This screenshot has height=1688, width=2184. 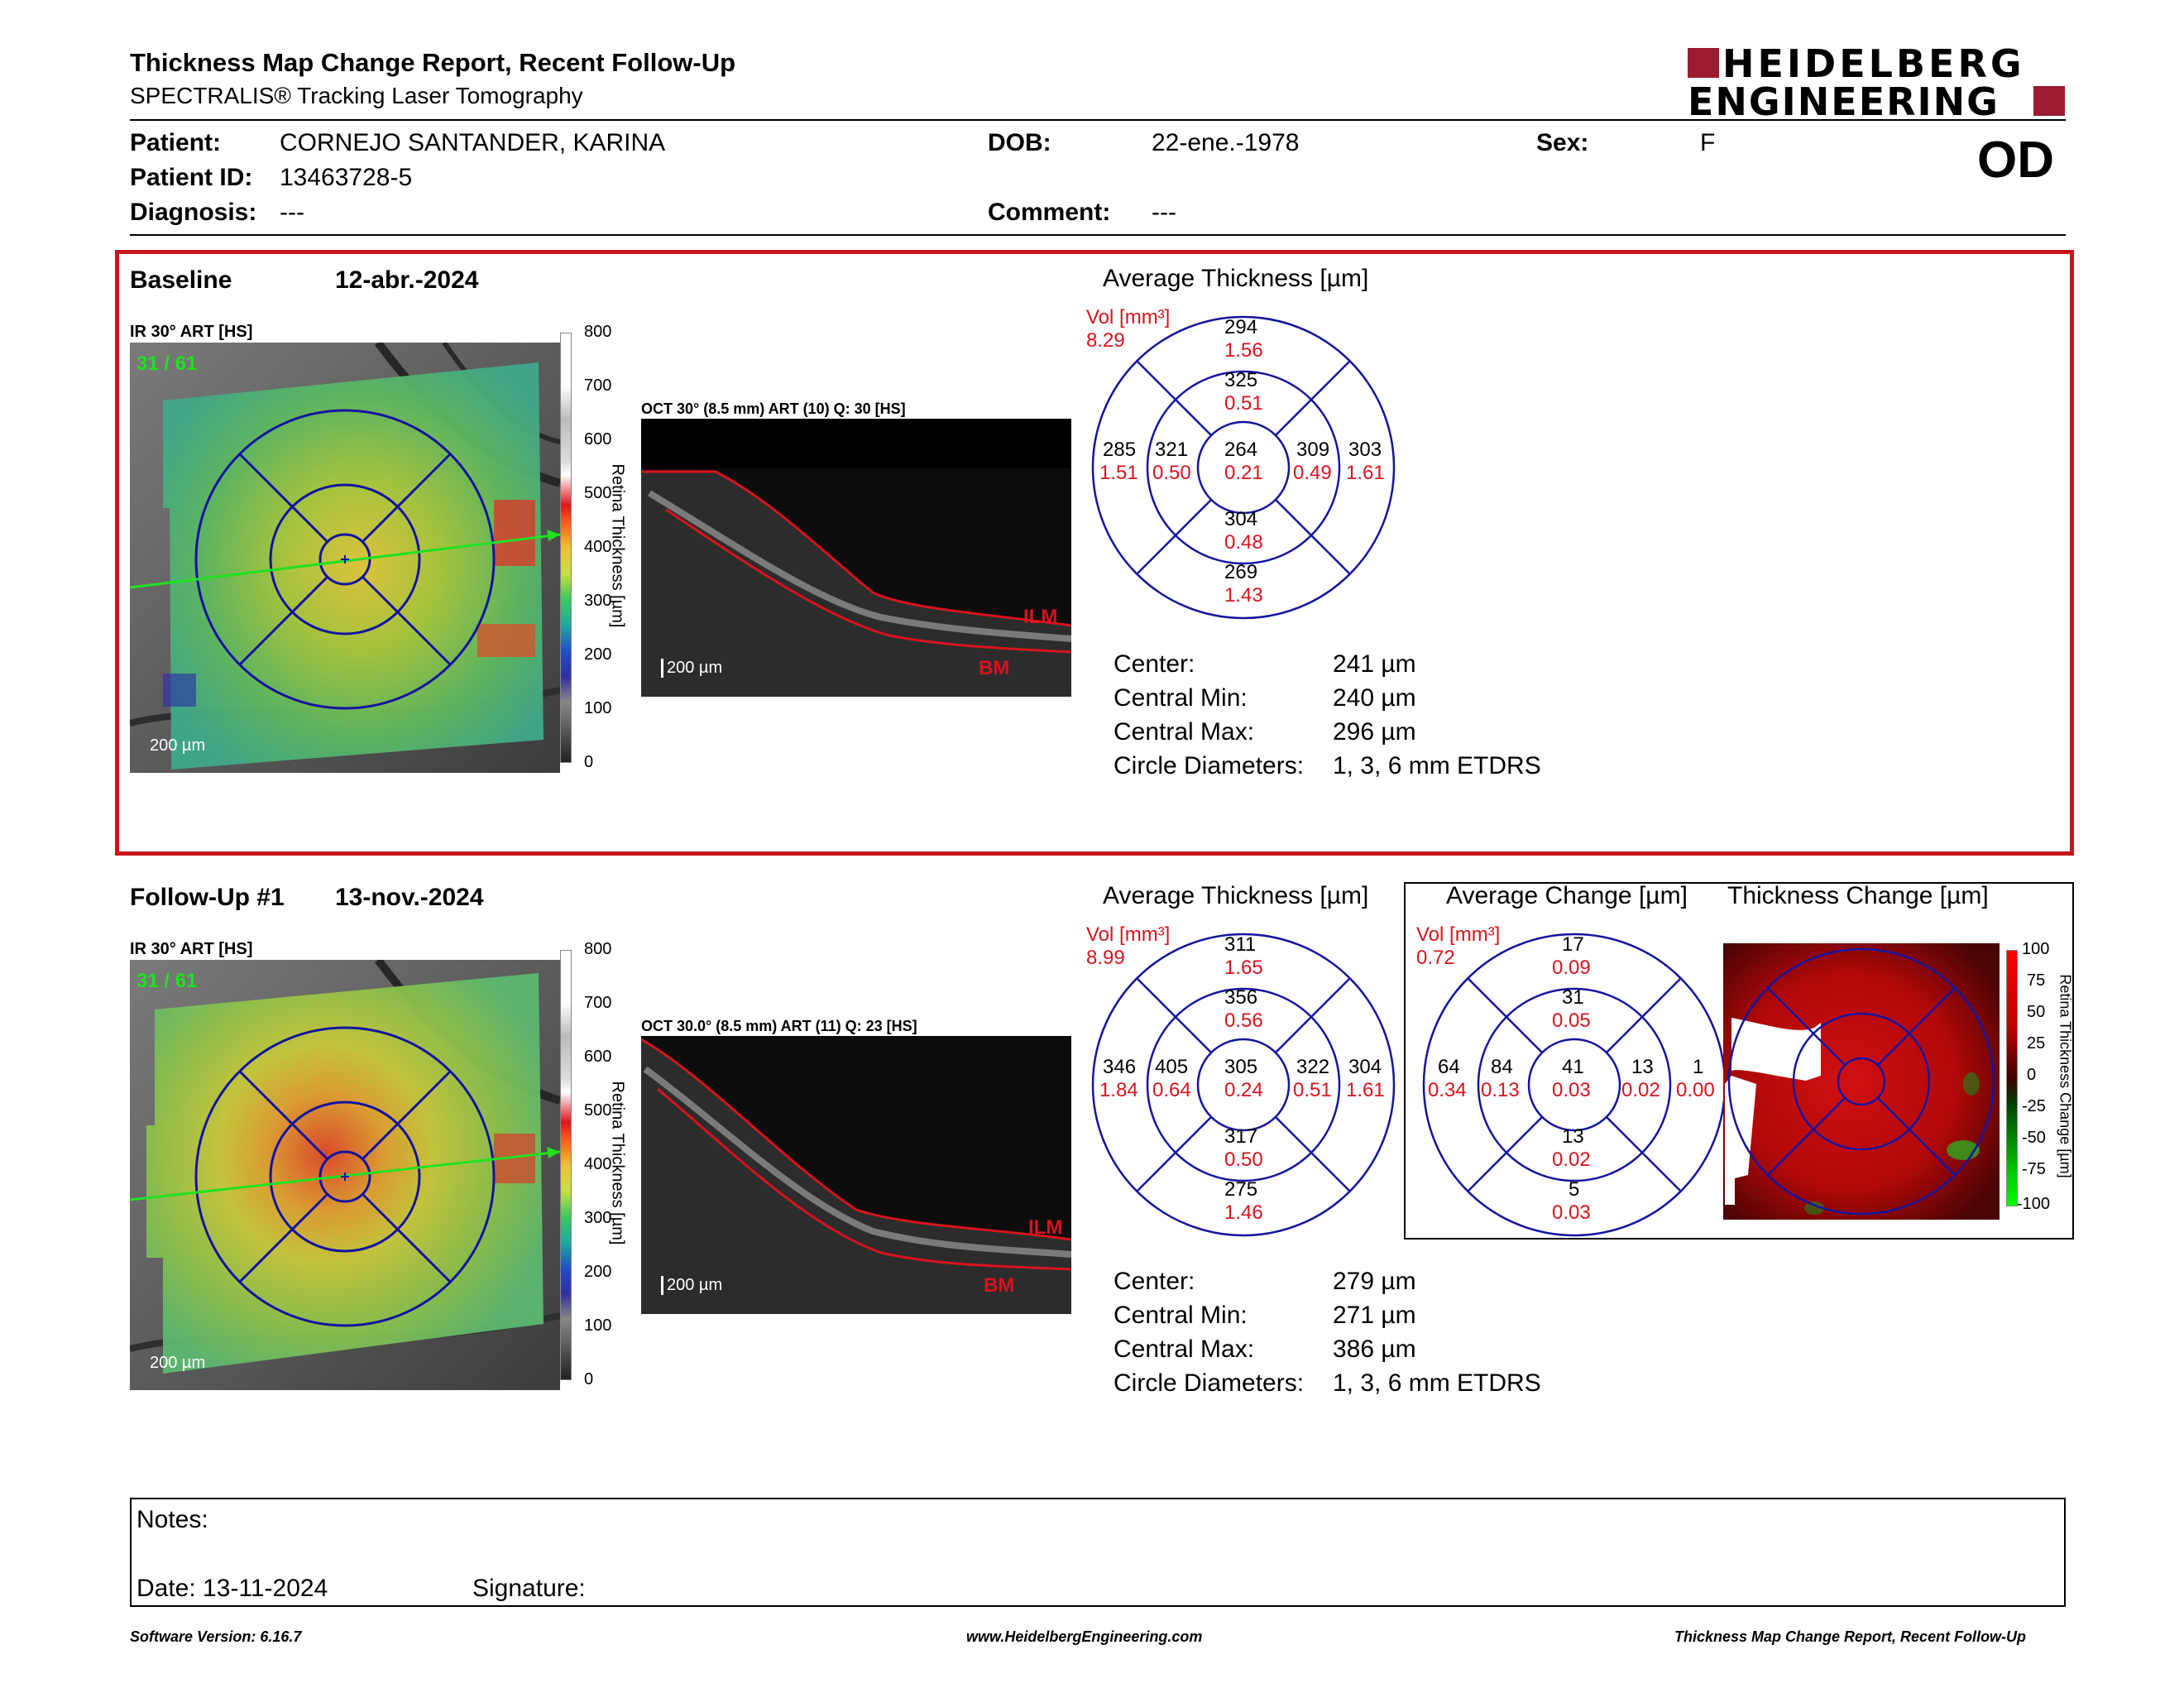 I want to click on baseline-ir-etdrs-overlay, so click(x=345, y=559).